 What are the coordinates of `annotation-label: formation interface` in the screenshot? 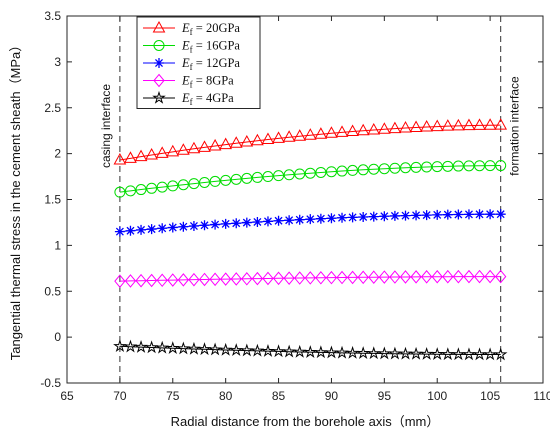 It's located at (515, 126).